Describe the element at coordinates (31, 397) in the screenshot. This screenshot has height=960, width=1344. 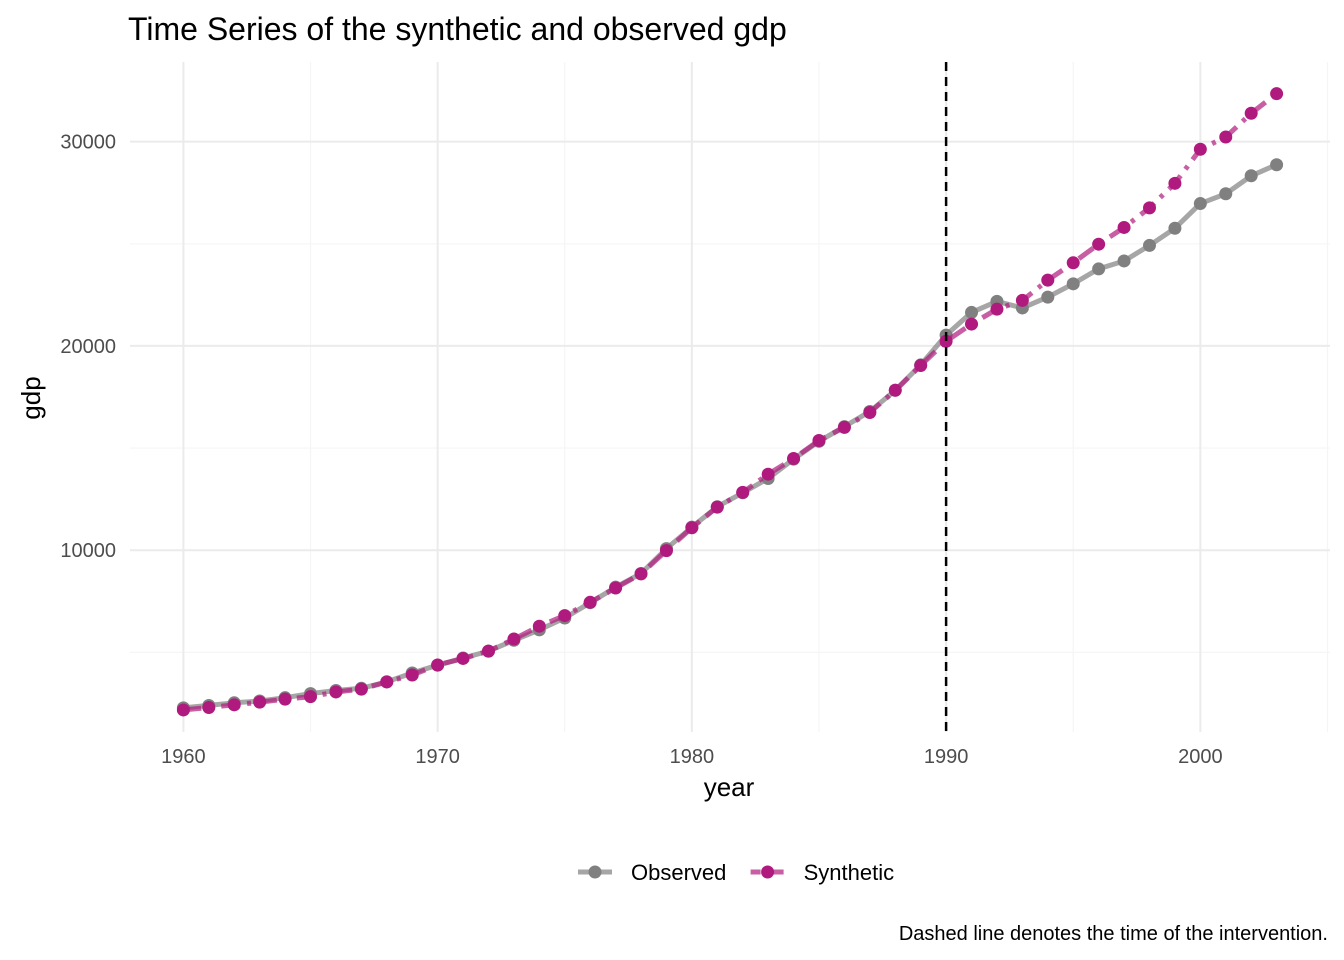
I see `y-axis-title: gdp` at that location.